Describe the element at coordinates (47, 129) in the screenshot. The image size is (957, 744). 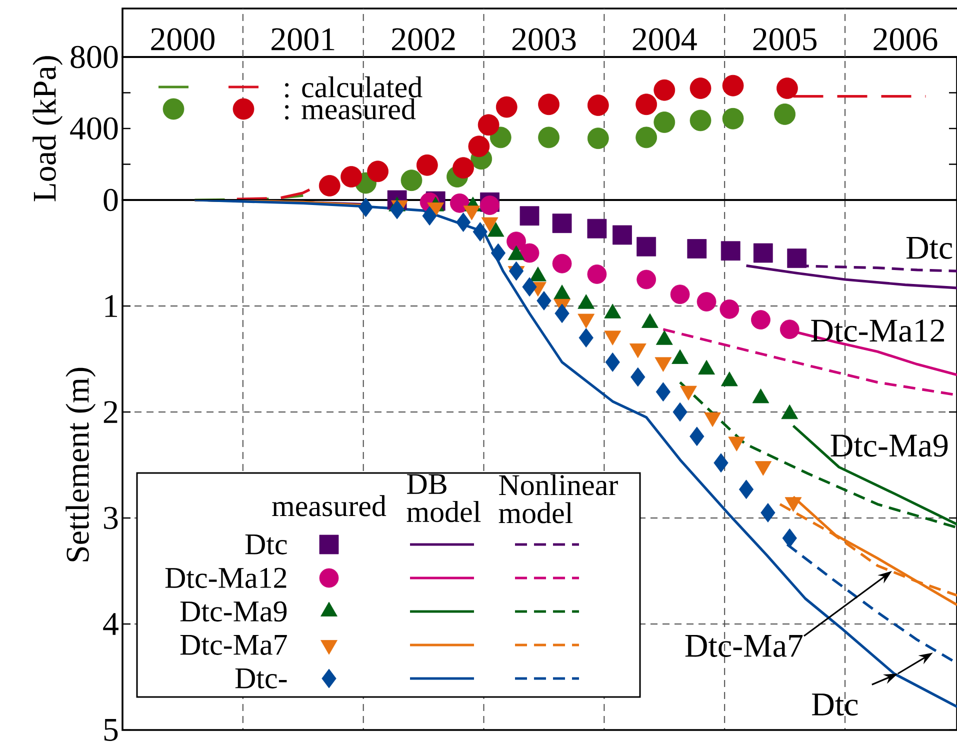
I see `y-axis-title: Load (kPa)` at that location.